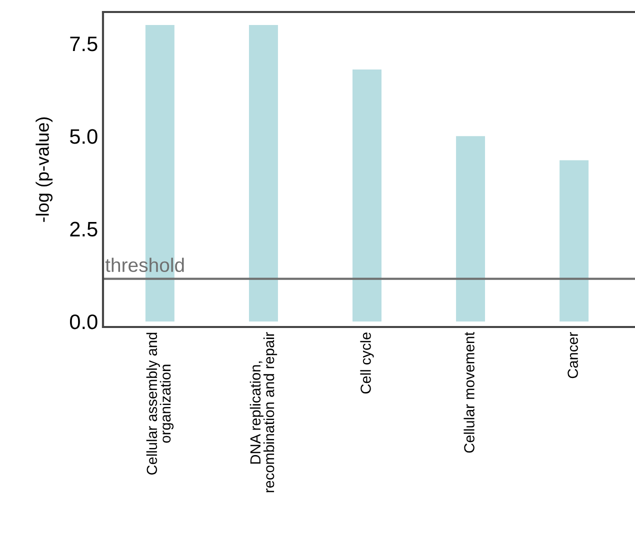 The image size is (635, 547). Describe the element at coordinates (160, 403) in the screenshot. I see `x-tick-label: Cellular assembly and organization` at that location.